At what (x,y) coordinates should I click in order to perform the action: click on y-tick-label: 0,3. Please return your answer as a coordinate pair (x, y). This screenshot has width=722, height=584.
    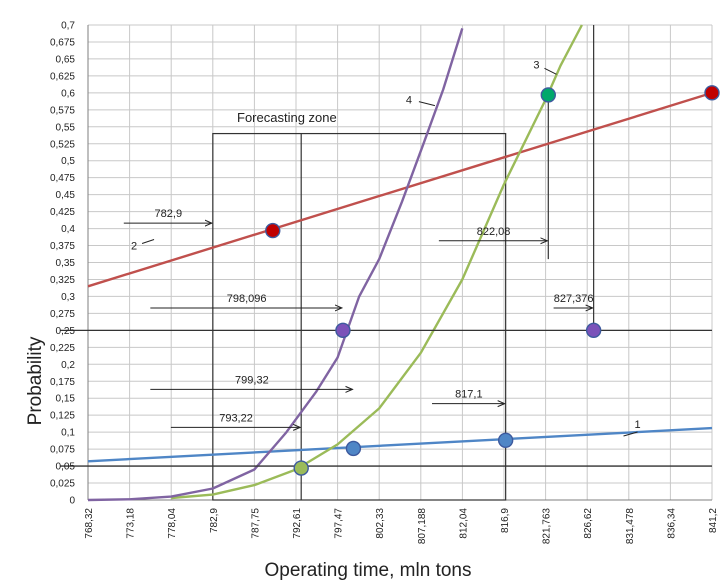
    Looking at the image, I should click on (68, 297).